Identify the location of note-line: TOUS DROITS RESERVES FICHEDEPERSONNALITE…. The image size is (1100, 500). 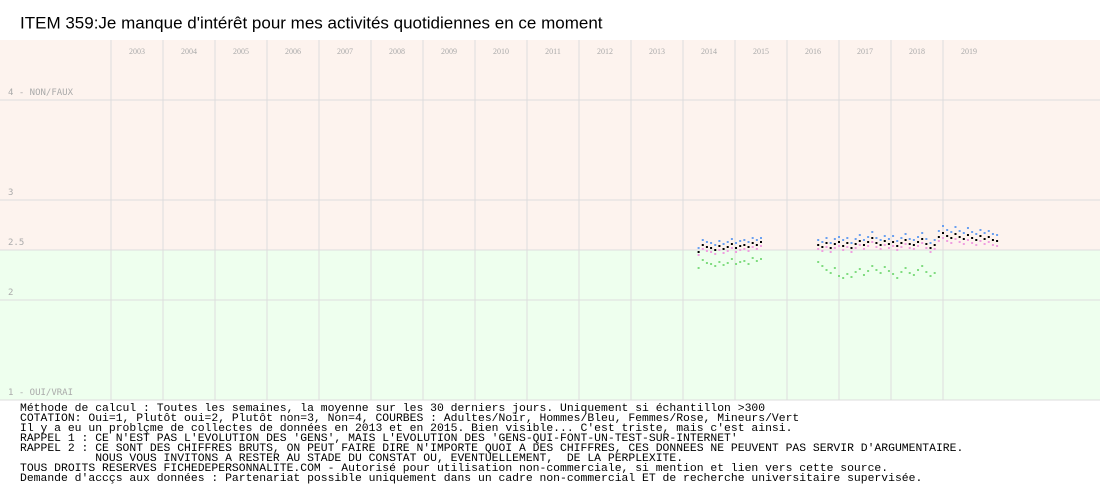
(454, 469).